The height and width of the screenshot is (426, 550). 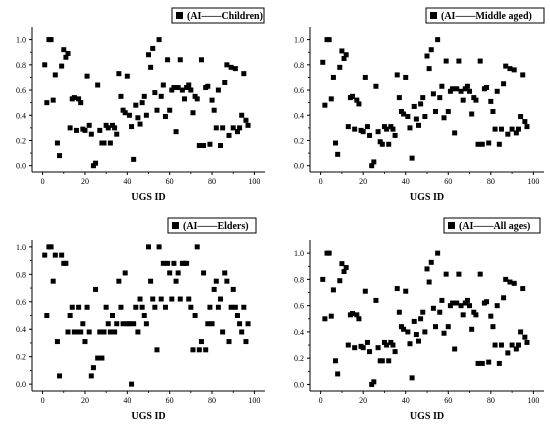 I want to click on x-tick-label: 60, so click(x=448, y=181).